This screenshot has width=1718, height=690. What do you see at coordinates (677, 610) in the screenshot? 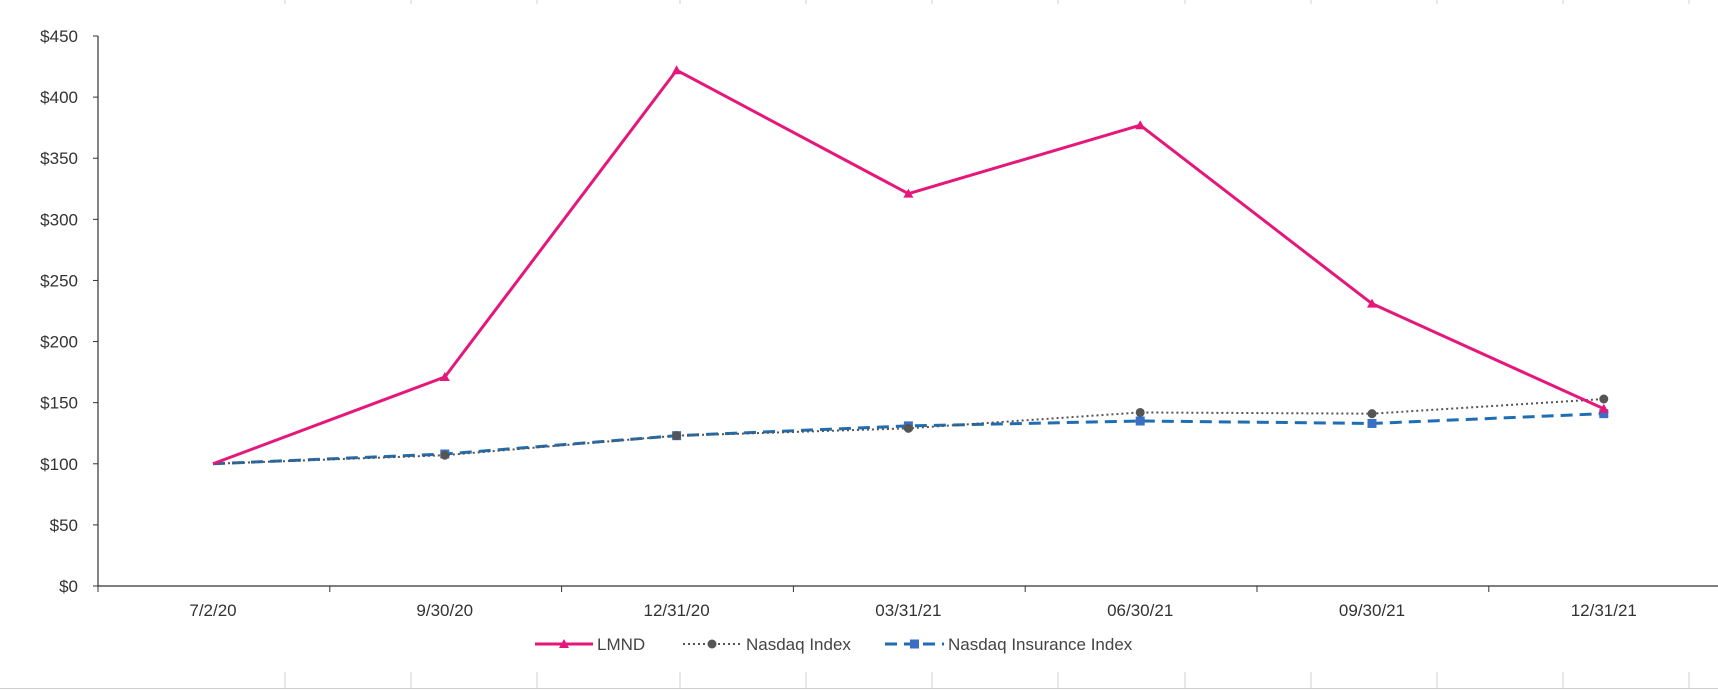
I see `x-tick-label: 12/31/20` at bounding box center [677, 610].